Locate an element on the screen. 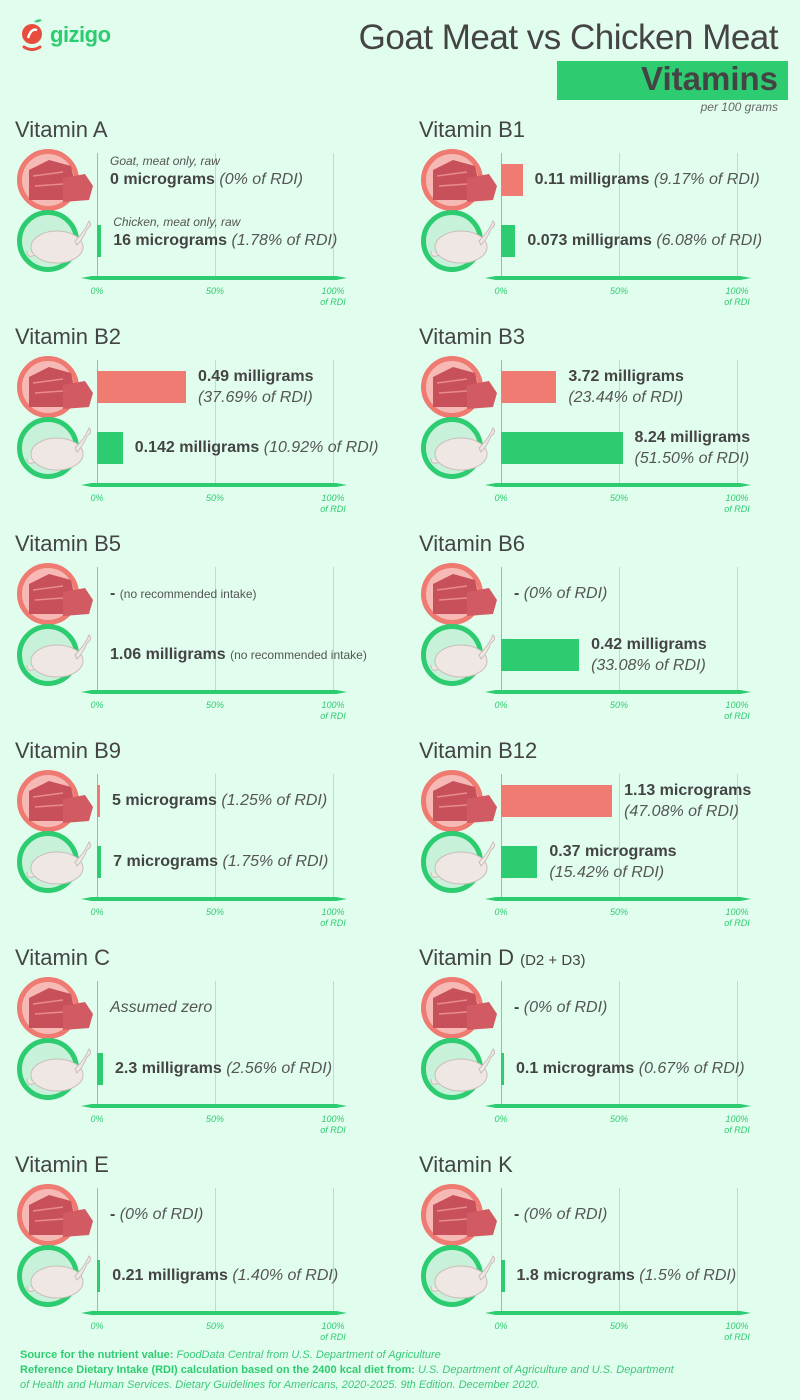  vitamin-suffix: (D2 + D3) is located at coordinates (553, 960).